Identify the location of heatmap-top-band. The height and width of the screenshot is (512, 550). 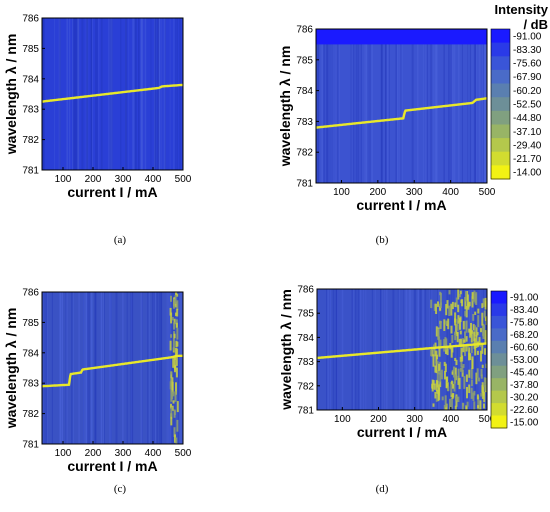
(401, 37).